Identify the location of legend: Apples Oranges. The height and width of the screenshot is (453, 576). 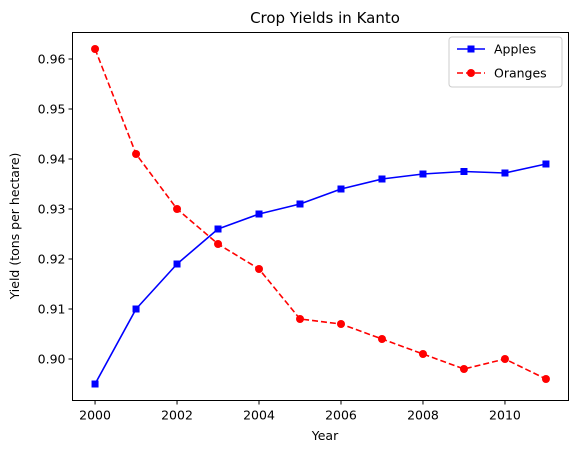
(505, 62).